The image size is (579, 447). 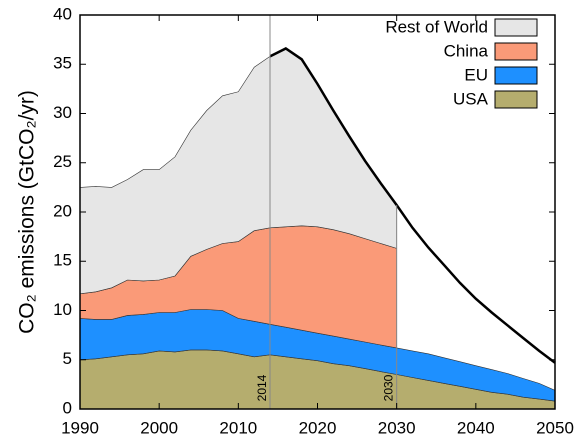 I want to click on x-tick-label: 2020, so click(x=318, y=427).